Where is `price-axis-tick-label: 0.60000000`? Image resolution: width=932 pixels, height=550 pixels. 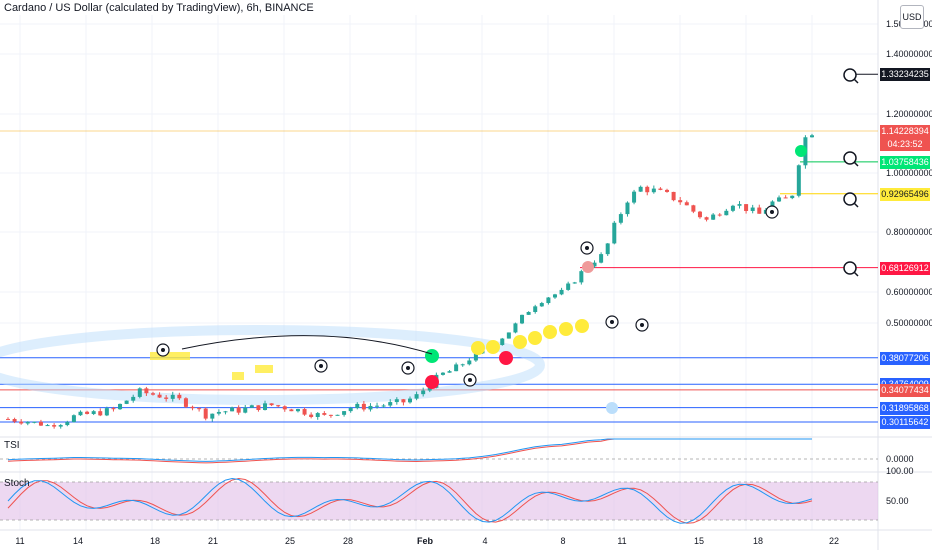
price-axis-tick-label: 0.60000000 is located at coordinates (909, 292).